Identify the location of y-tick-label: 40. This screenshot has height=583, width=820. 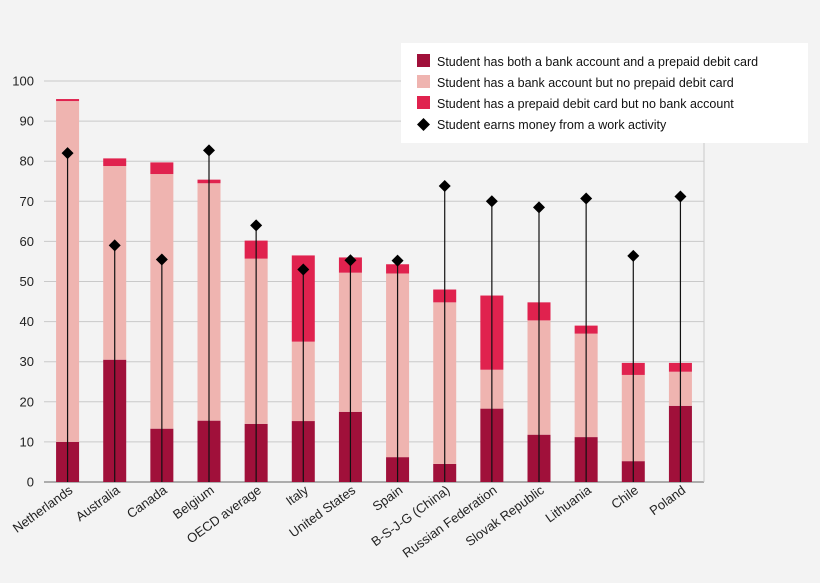
(27, 321).